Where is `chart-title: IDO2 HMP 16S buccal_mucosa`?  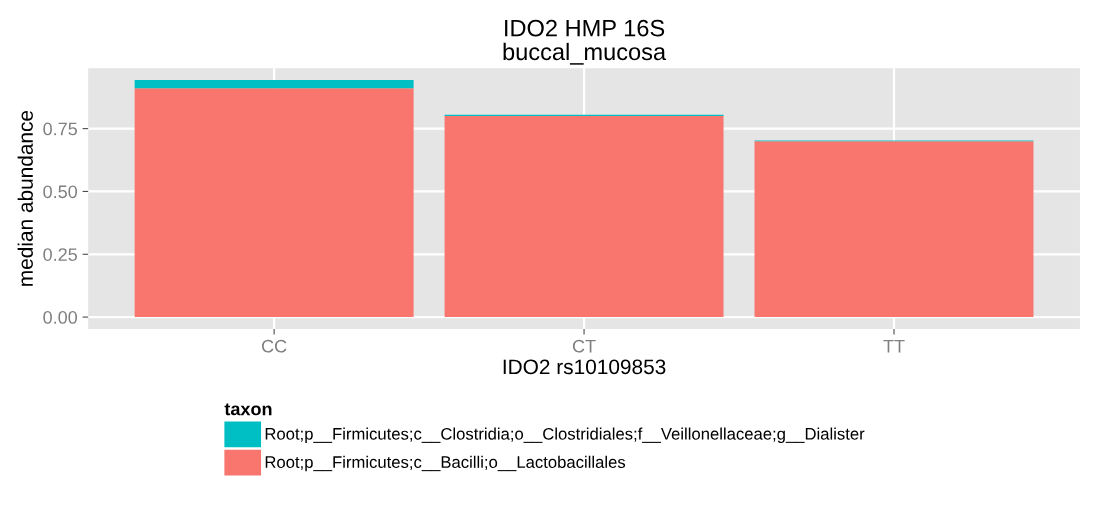 chart-title: IDO2 HMP 16S buccal_mucosa is located at coordinates (585, 42).